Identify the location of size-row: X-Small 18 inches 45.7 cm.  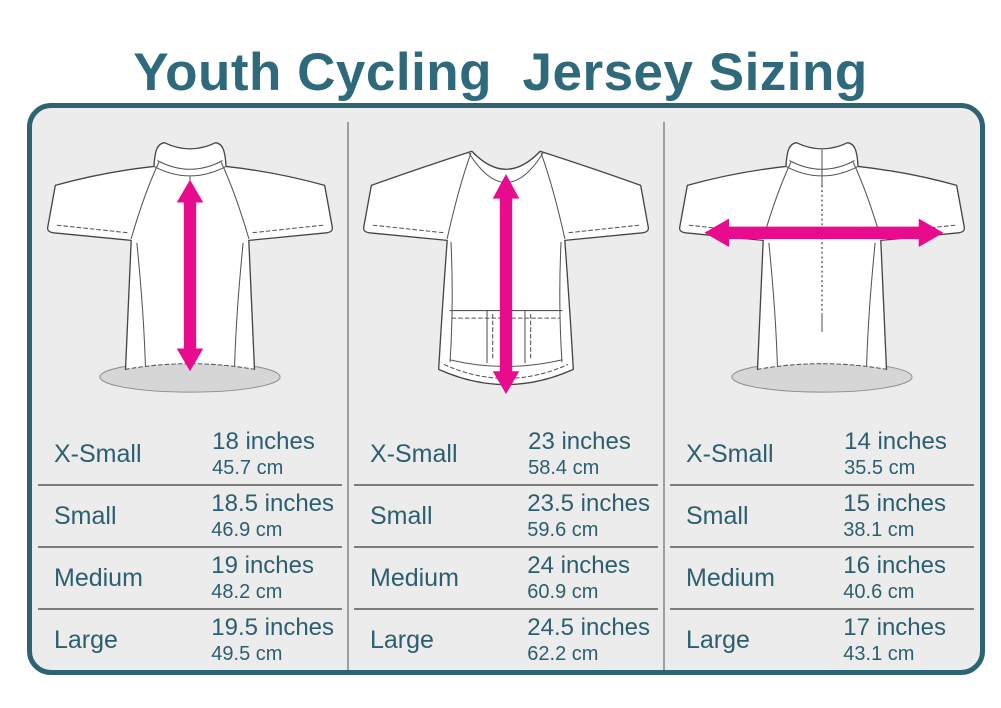
(190, 454).